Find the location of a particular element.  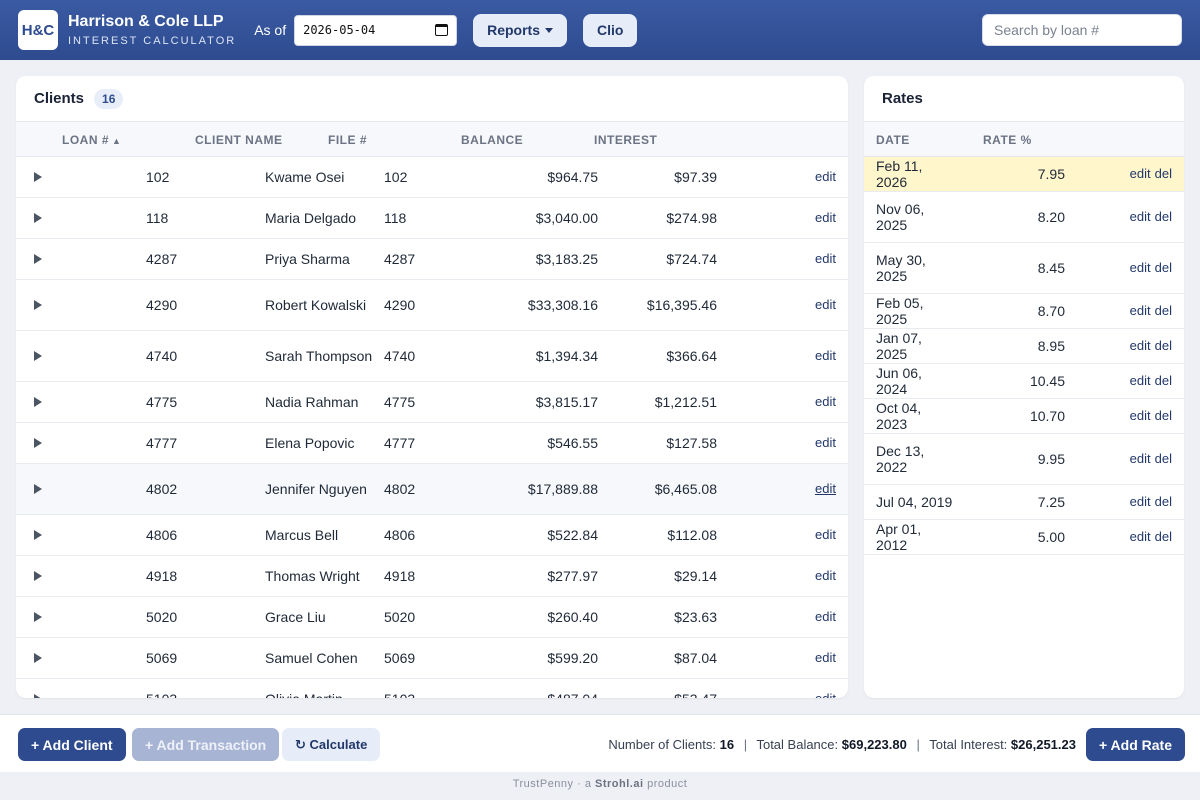

calculate-button: ↻ Calculate is located at coordinates (331, 744).